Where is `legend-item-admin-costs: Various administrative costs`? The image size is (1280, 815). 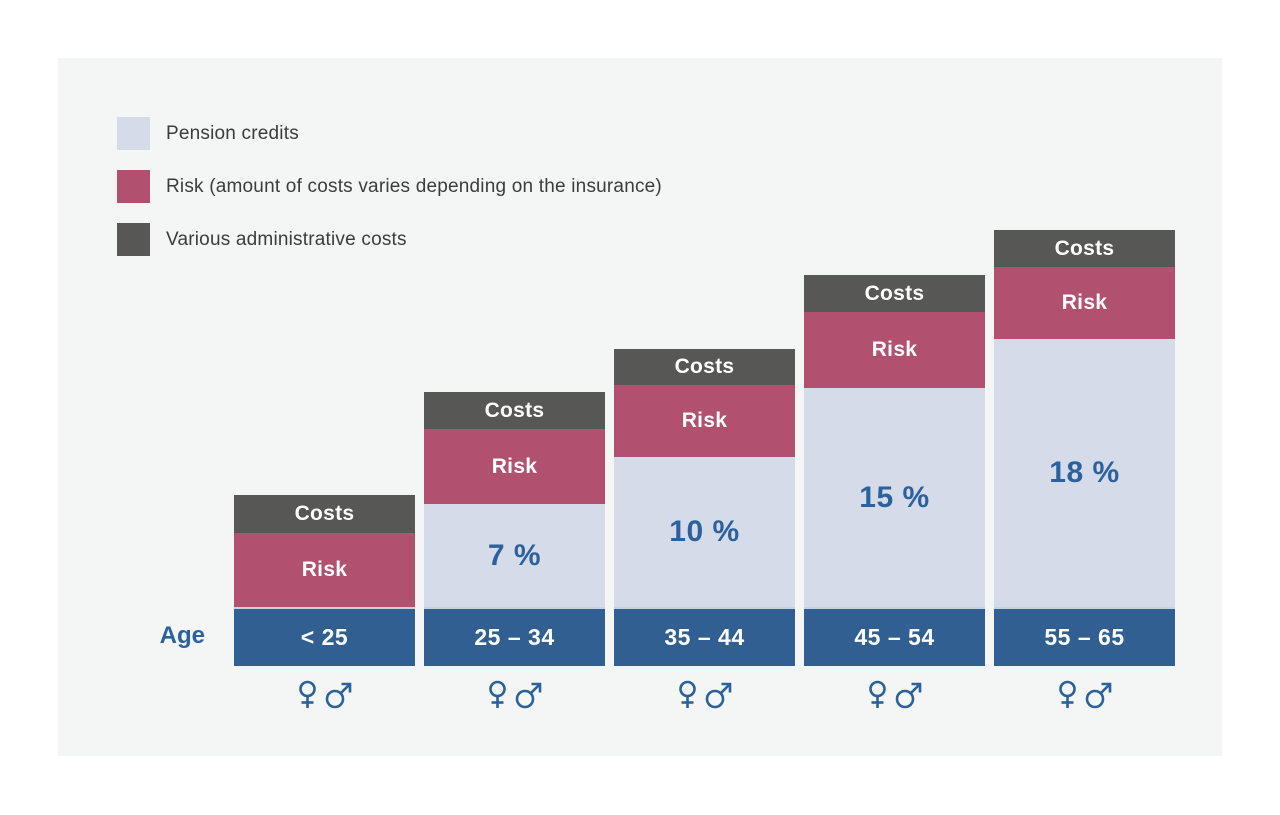 legend-item-admin-costs: Various administrative costs is located at coordinates (389, 239).